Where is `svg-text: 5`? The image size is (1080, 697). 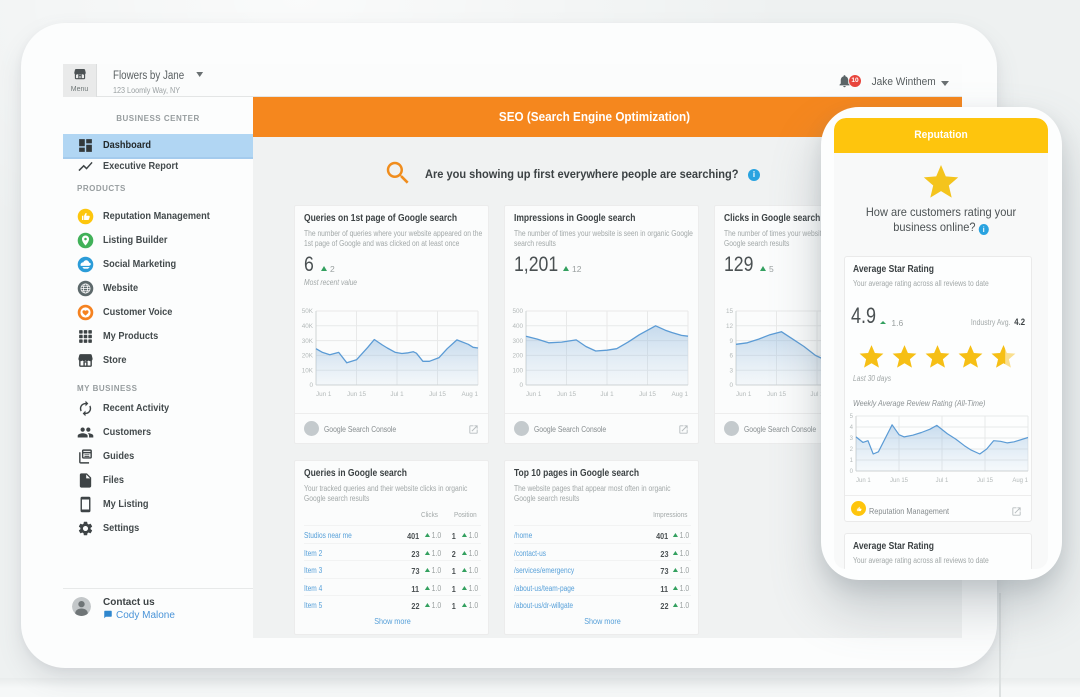
svg-text: 5 is located at coordinates (852, 417).